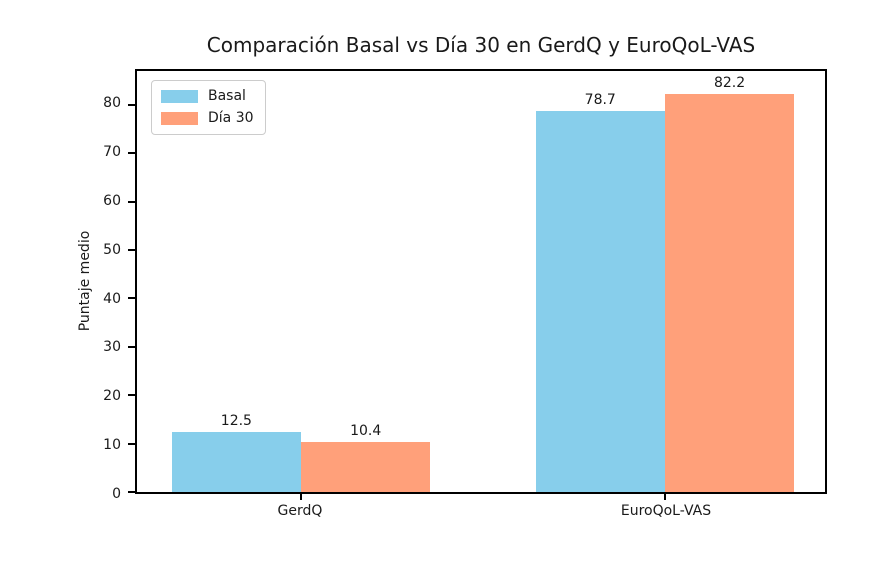 Image resolution: width=892 pixels, height=562 pixels. I want to click on bar-día-30-gerdq, so click(366, 466).